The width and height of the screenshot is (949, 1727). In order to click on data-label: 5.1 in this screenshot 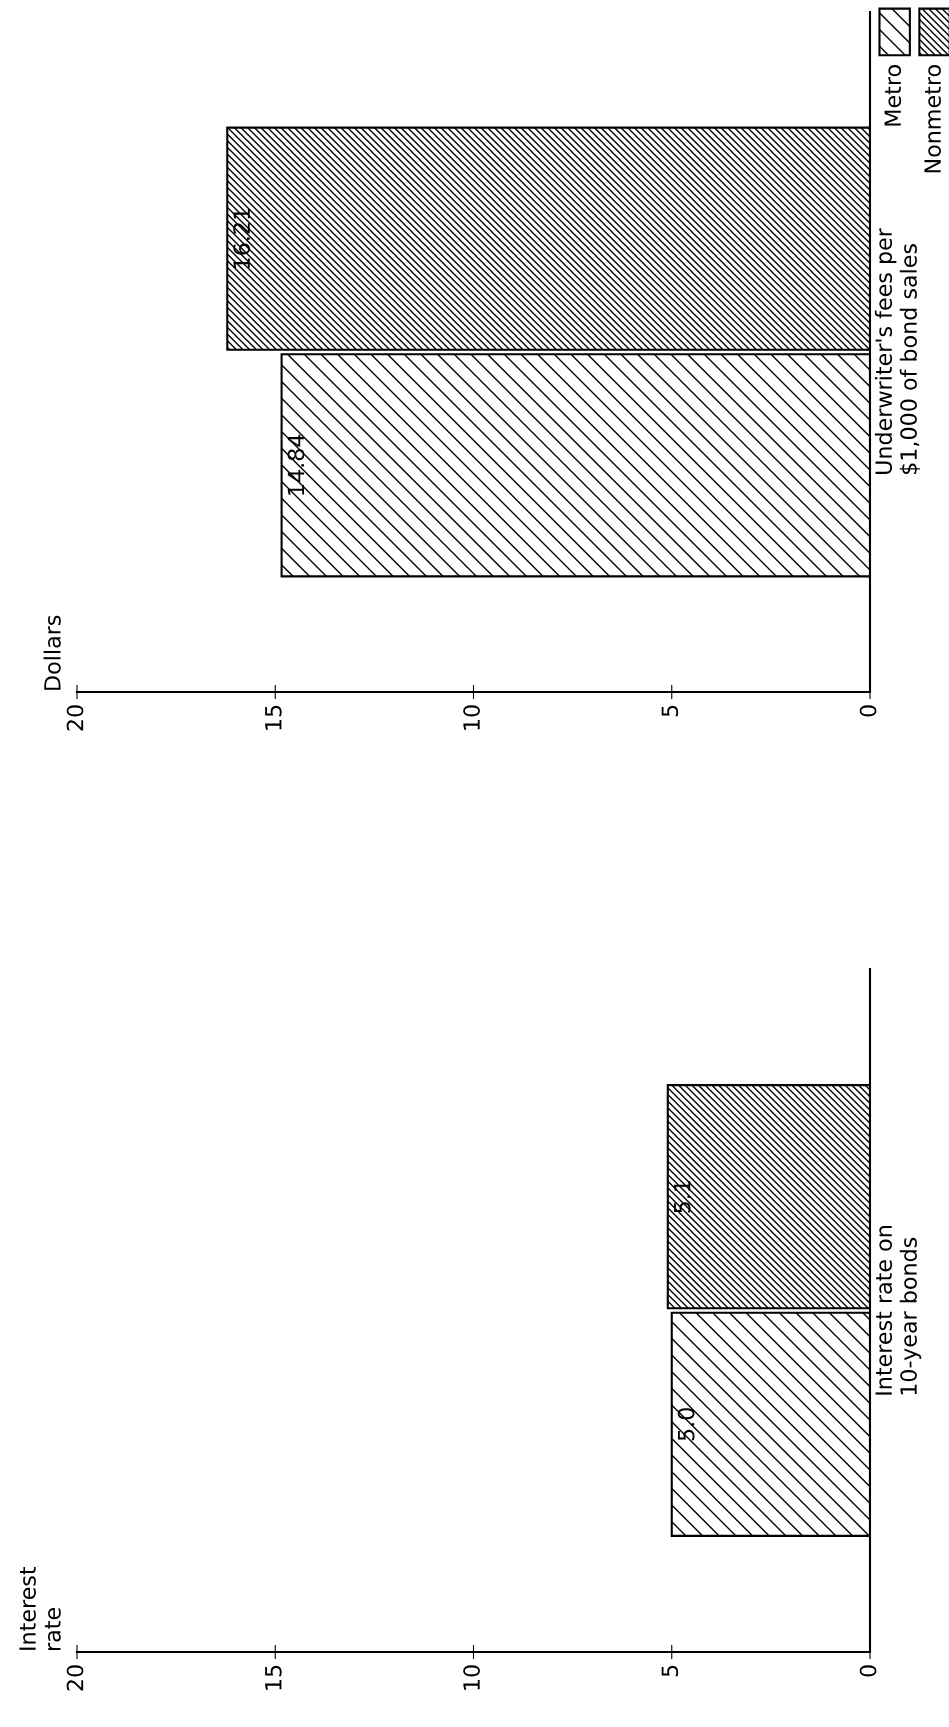, I will do `click(682, 1197)`.